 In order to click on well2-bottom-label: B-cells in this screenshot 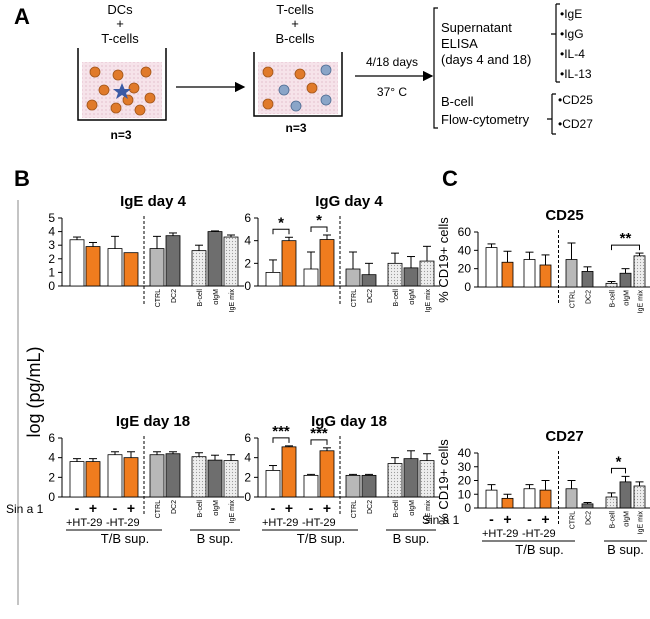, I will do `click(295, 38)`.